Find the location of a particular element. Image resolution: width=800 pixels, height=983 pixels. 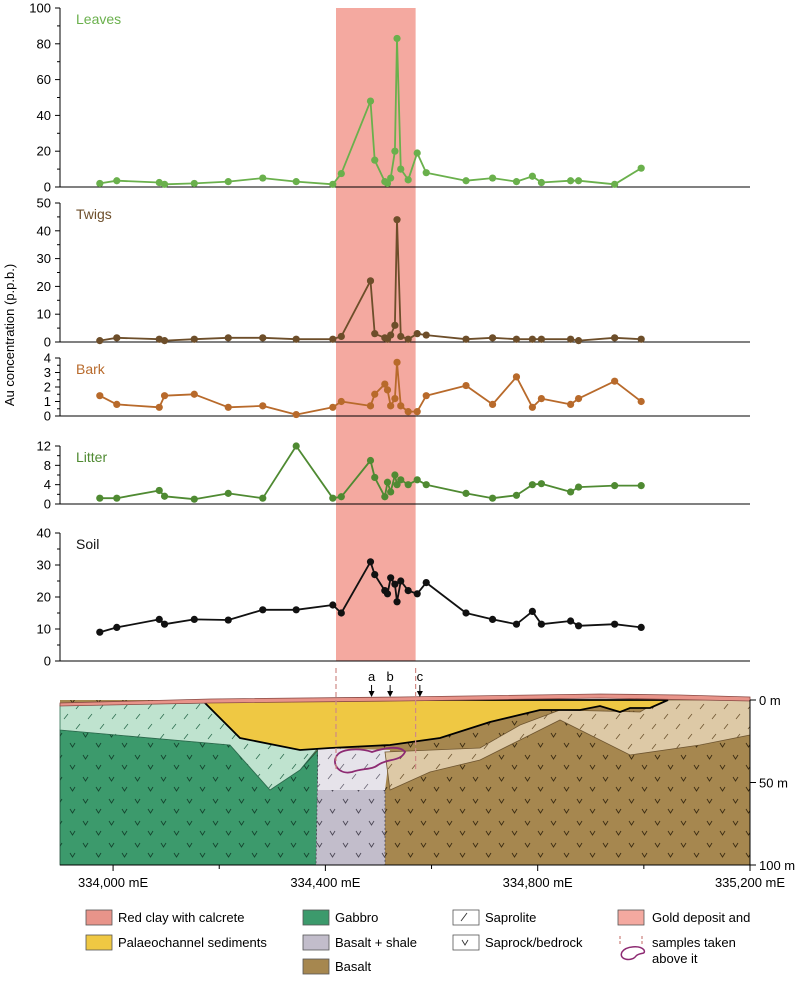

panel-litter: 0 4 8 12 Litter is located at coordinates (393, 475).